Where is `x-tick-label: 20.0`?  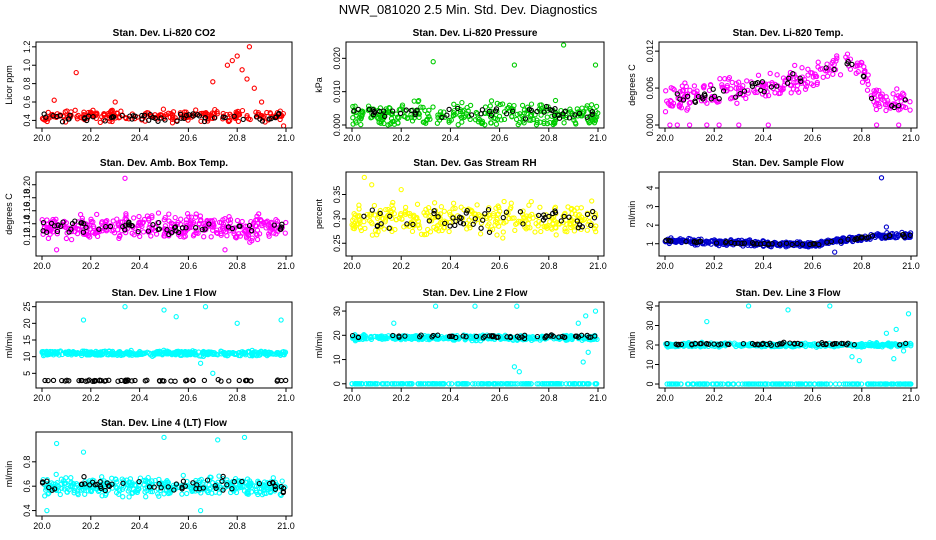
x-tick-label: 20.0 is located at coordinates (42, 526).